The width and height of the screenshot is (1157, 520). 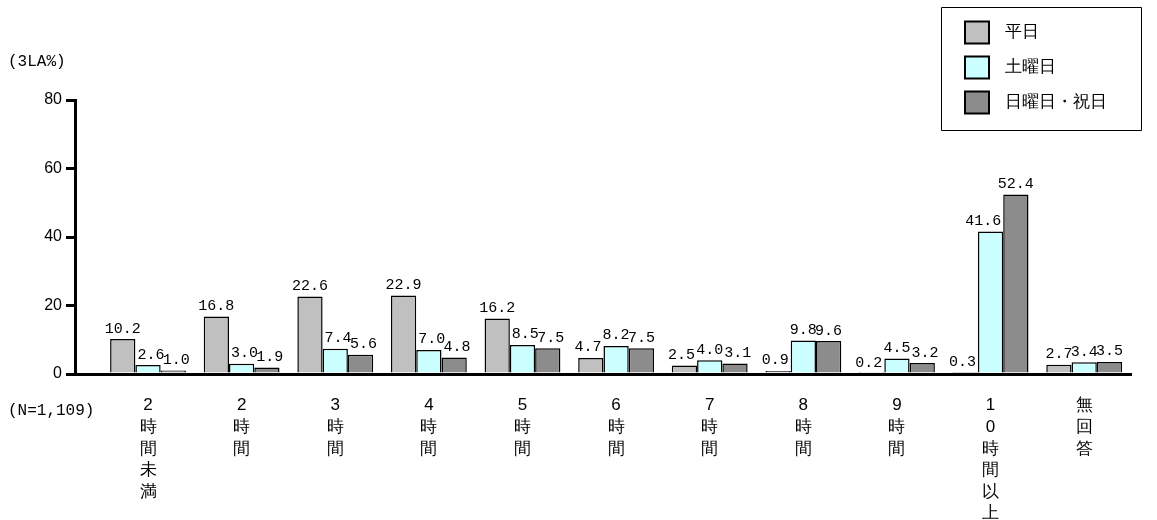 I want to click on data-label: 3.4, so click(x=1084, y=352).